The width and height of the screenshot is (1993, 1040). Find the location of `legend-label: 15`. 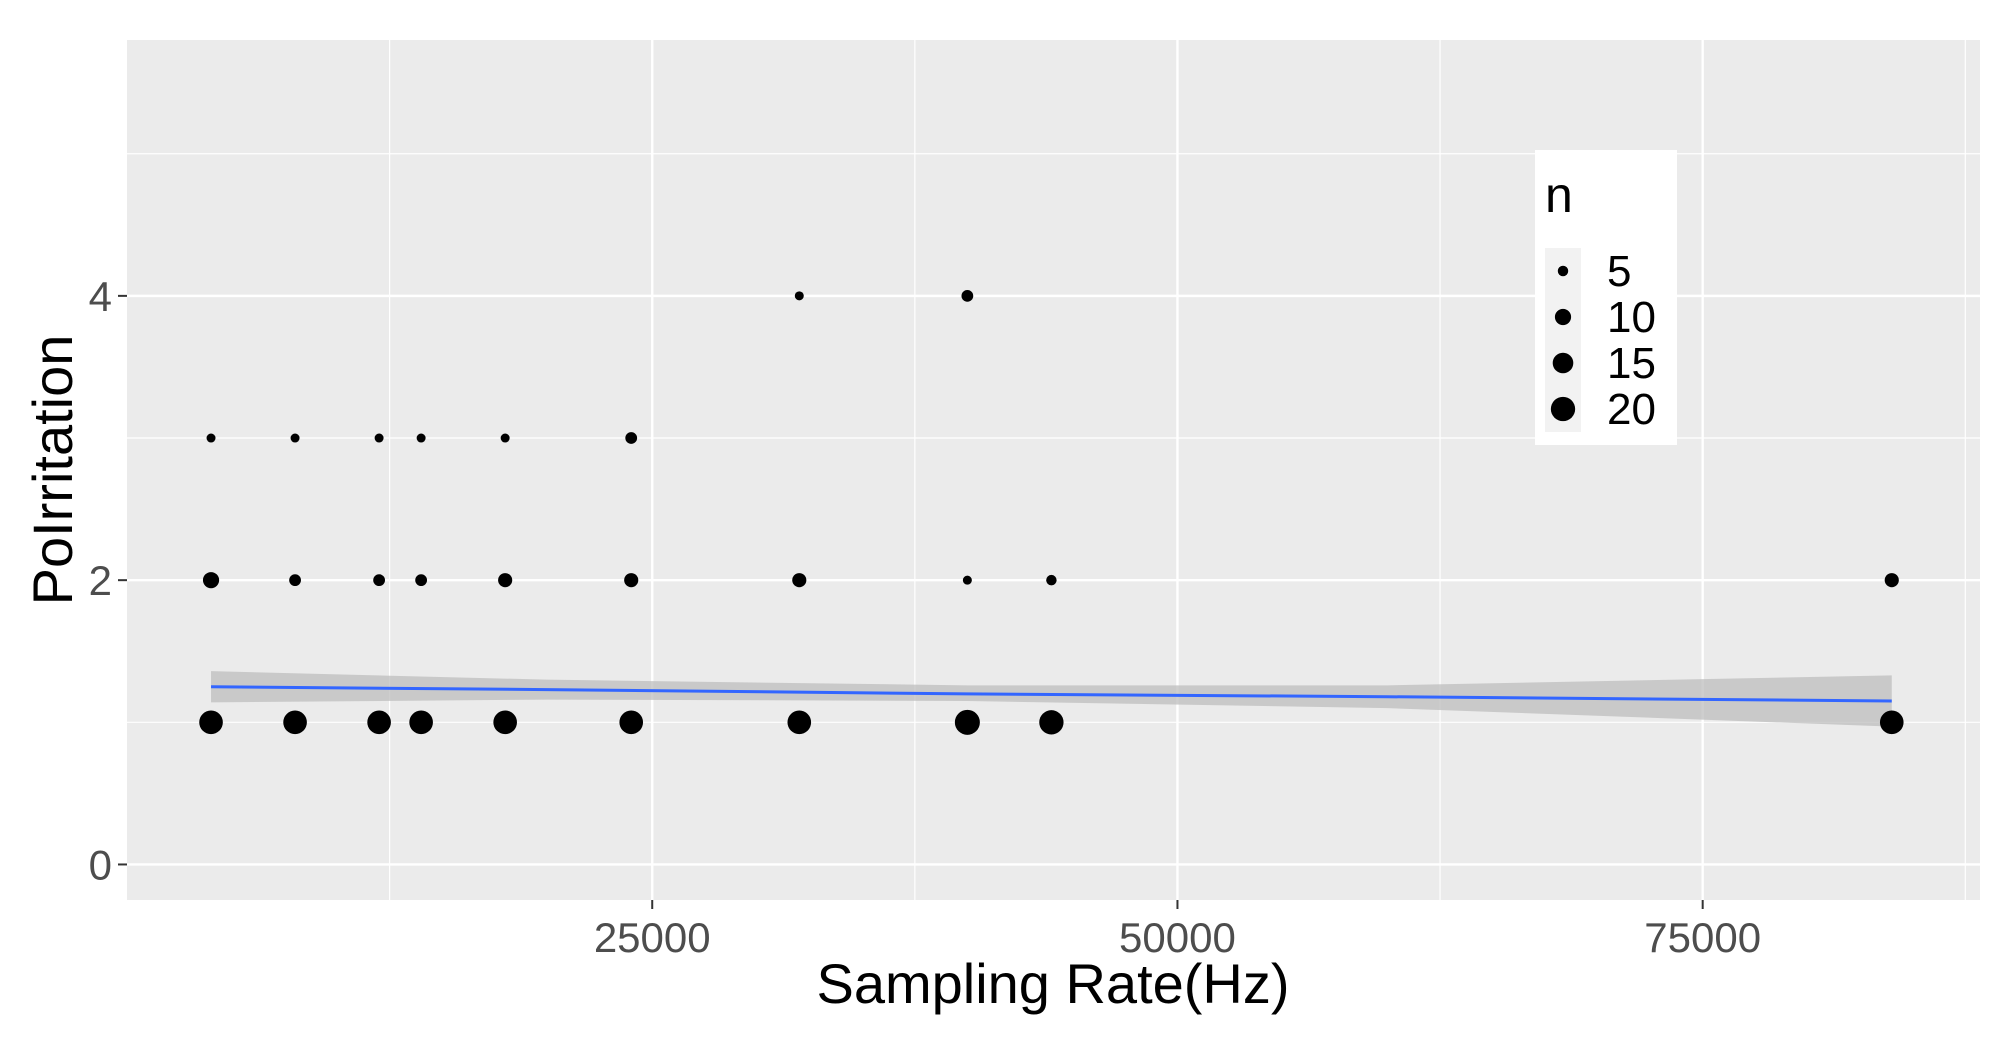

legend-label: 15 is located at coordinates (1631, 363).